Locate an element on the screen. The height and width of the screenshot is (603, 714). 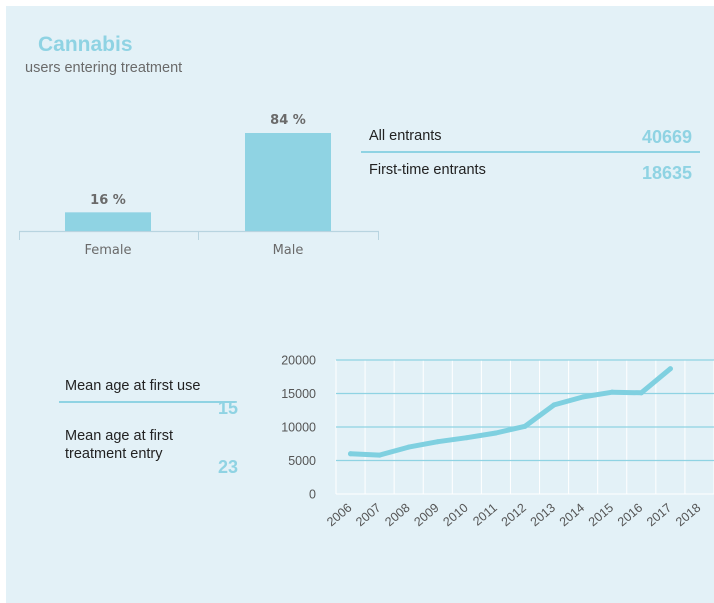
x-tick-label: 2011 is located at coordinates (485, 515).